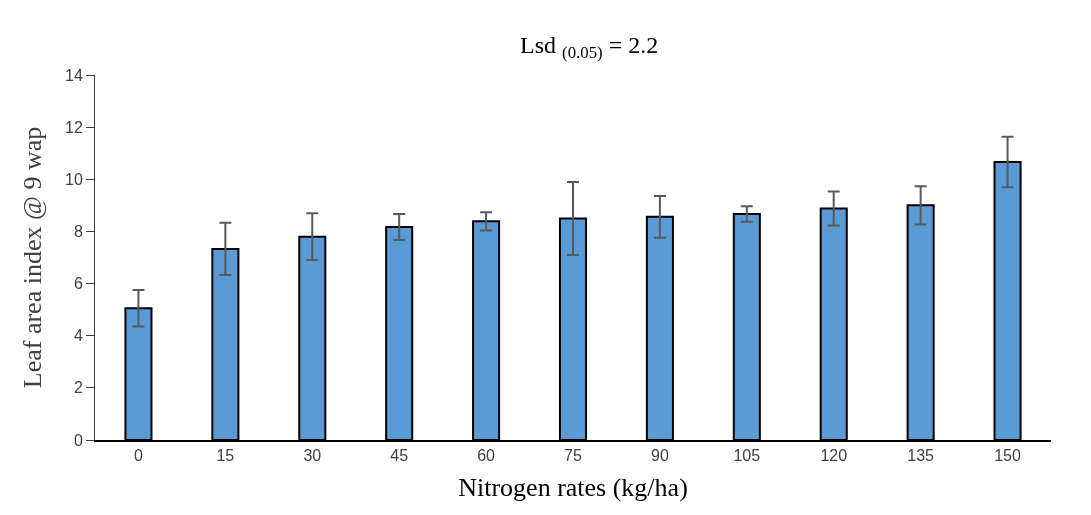 Image resolution: width=1091 pixels, height=515 pixels. I want to click on x-tick-label: 150, so click(1007, 456).